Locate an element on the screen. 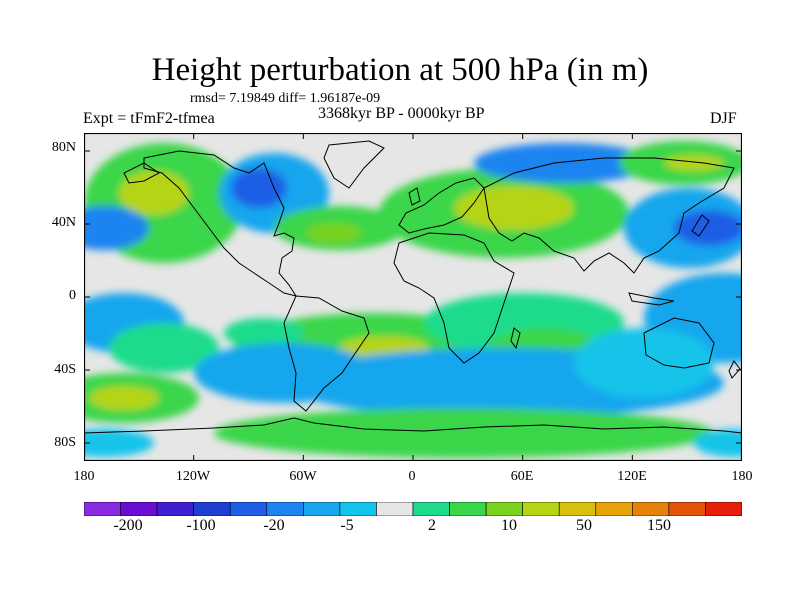  period-label: 3368kyr BP - 0000kyr BP is located at coordinates (401, 113).